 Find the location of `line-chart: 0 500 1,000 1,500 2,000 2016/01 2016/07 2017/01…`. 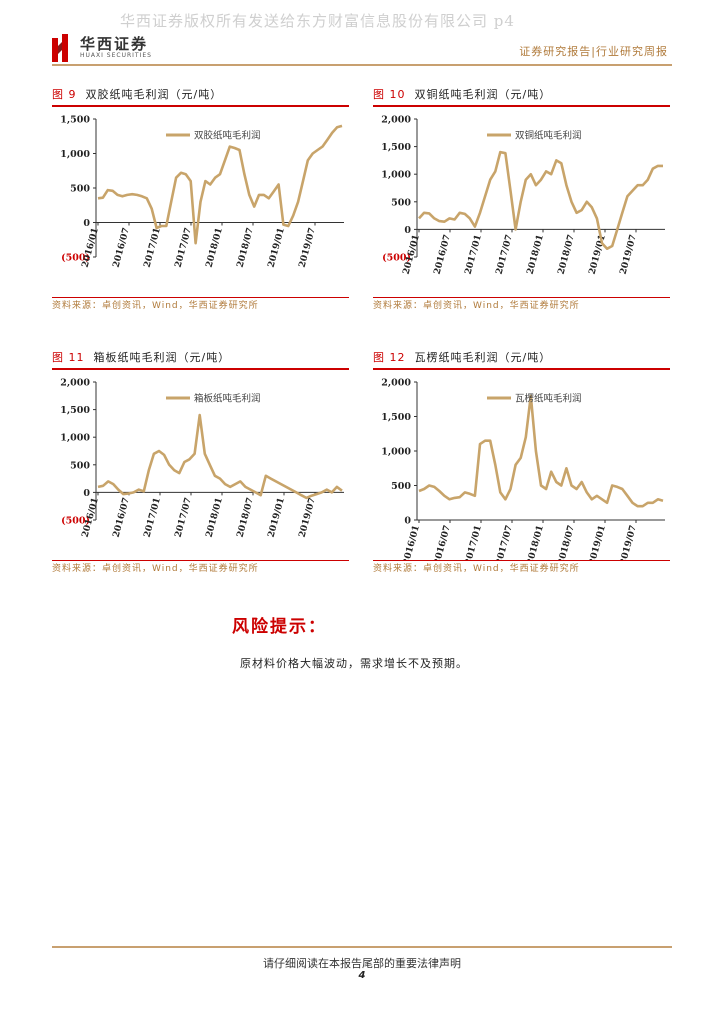

line-chart: 0 500 1,000 1,500 2,000 2016/01 2016/07 2017/01… is located at coordinates (523, 469).